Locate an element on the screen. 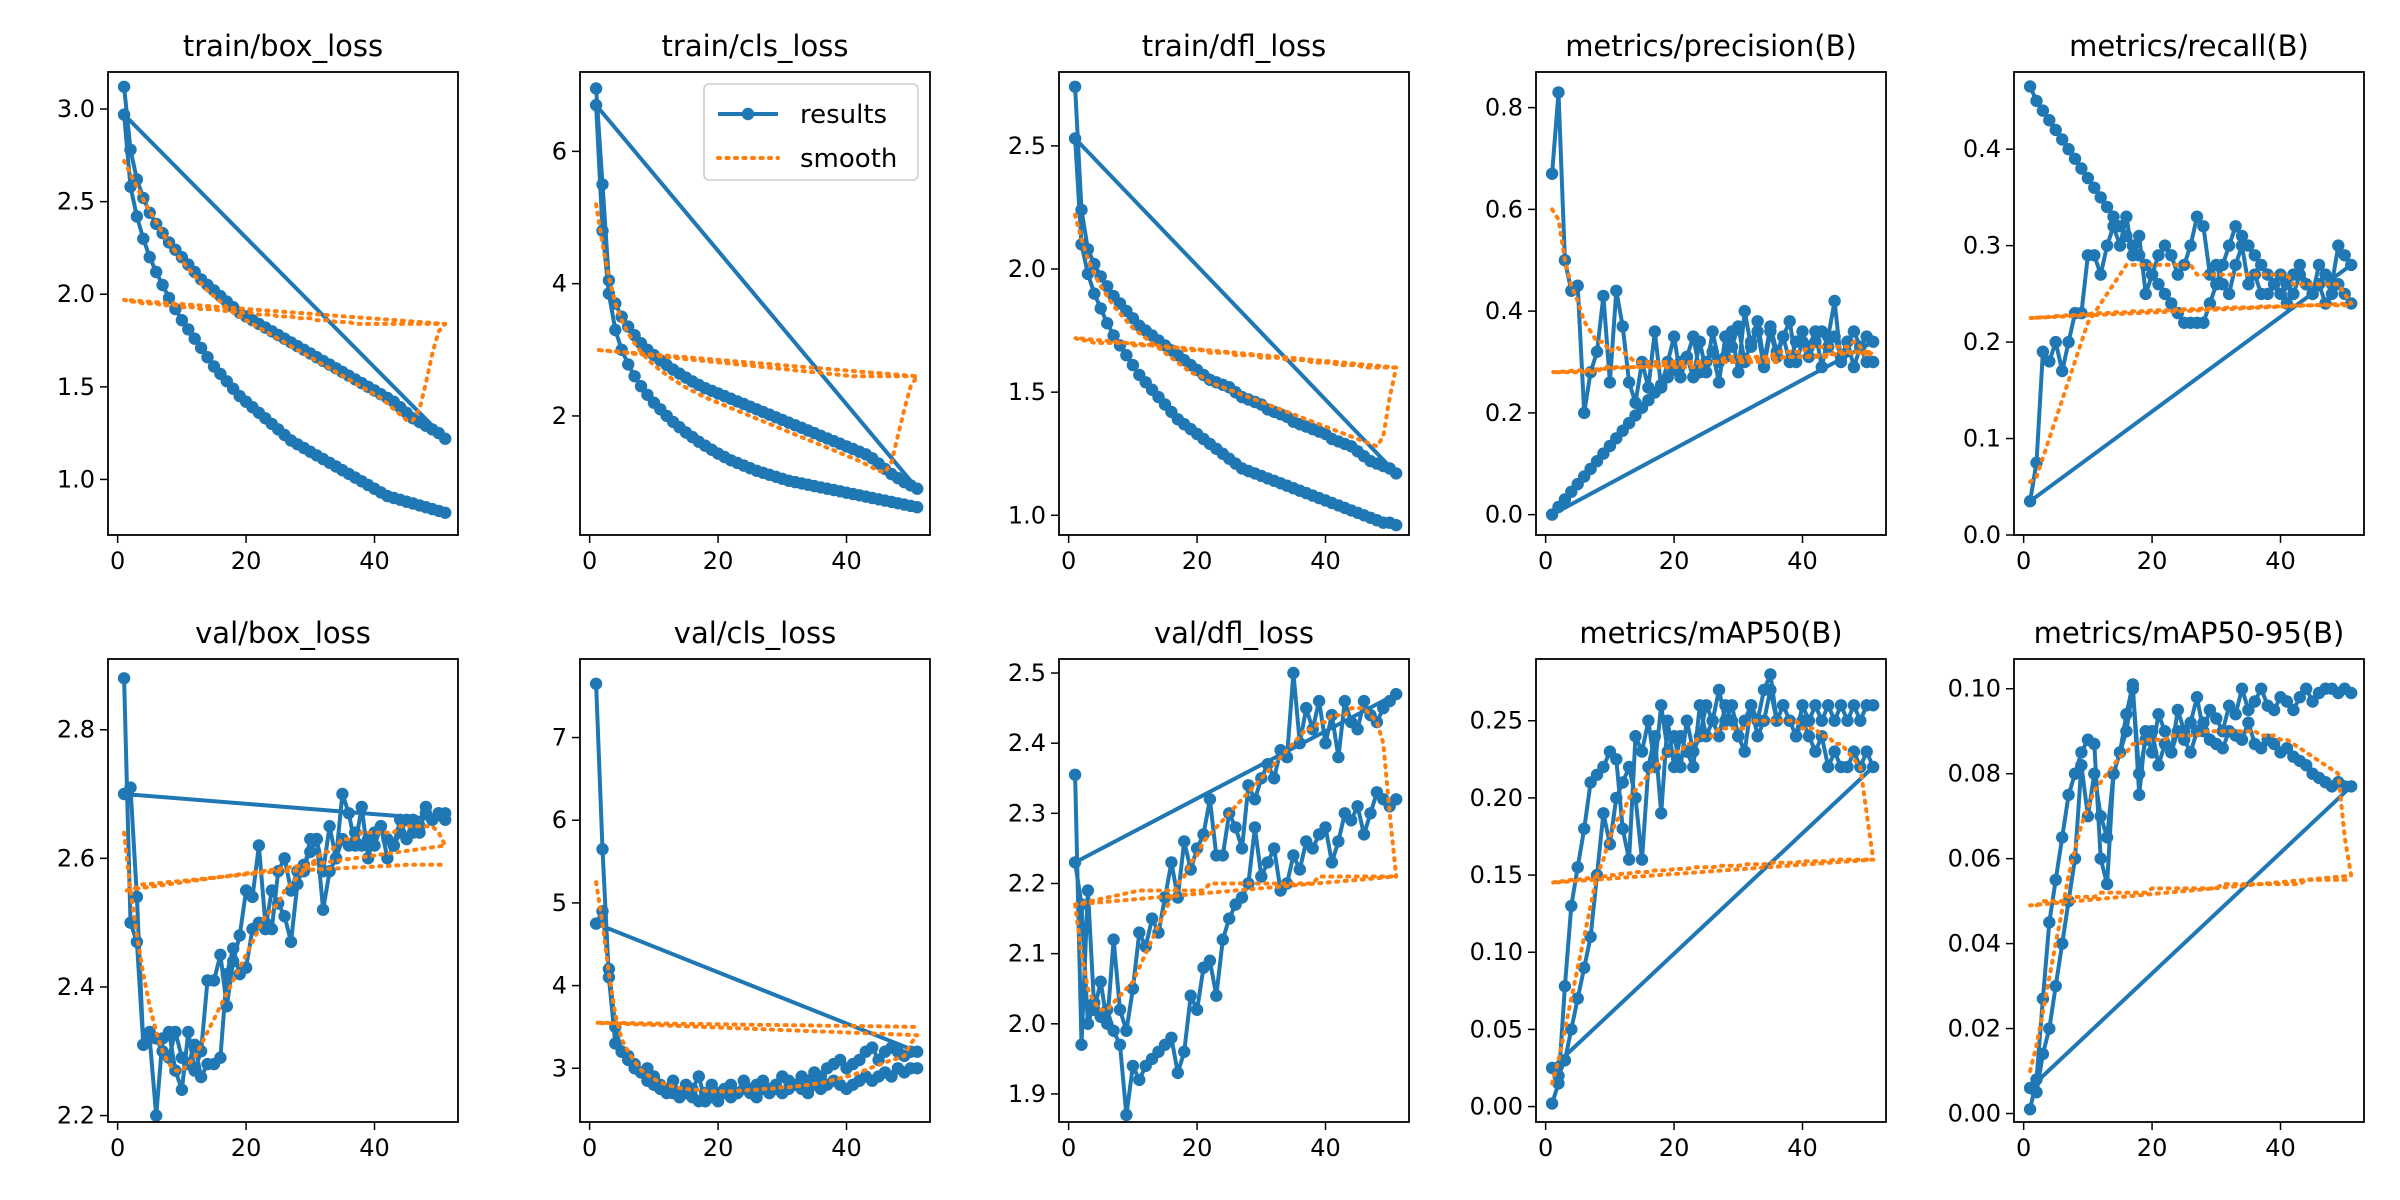  chart-metrics-precision-b-xtick-label: 40 is located at coordinates (1802, 561).